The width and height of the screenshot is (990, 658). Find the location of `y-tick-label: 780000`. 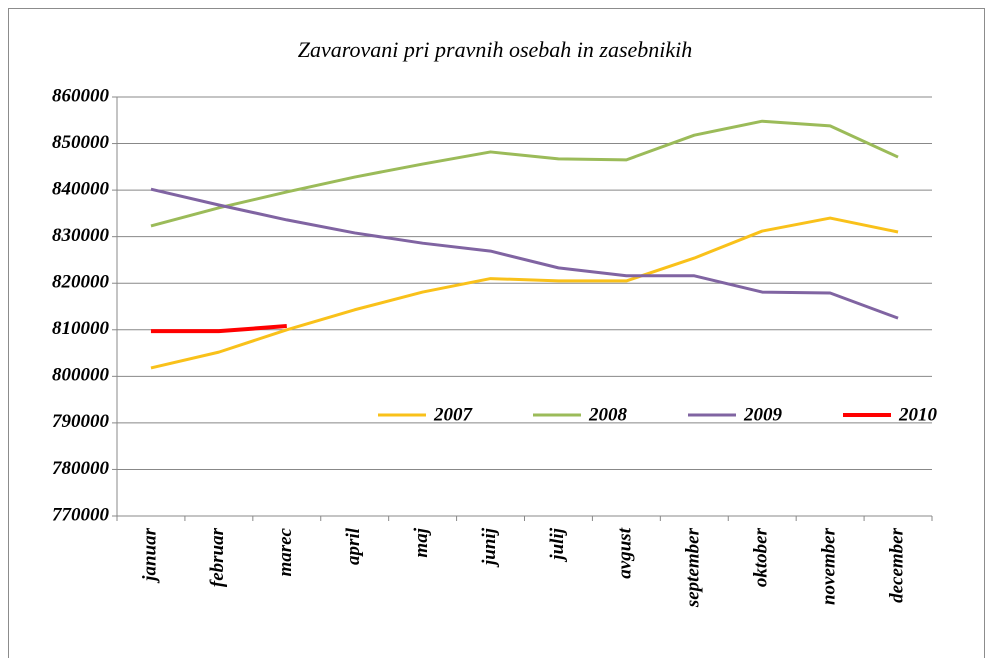

y-tick-label: 780000 is located at coordinates (81, 468).